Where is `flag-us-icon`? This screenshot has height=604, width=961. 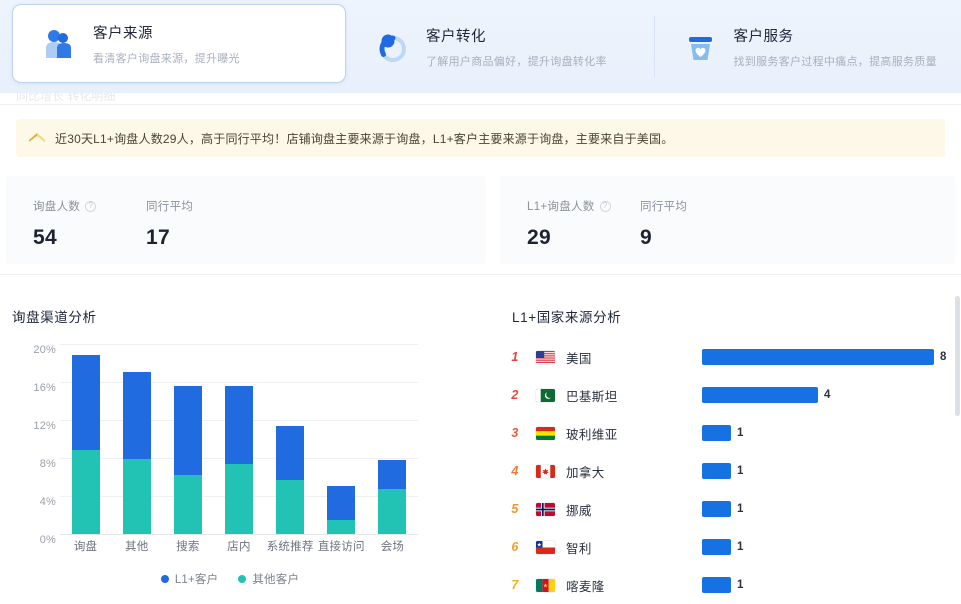
flag-us-icon is located at coordinates (545, 357).